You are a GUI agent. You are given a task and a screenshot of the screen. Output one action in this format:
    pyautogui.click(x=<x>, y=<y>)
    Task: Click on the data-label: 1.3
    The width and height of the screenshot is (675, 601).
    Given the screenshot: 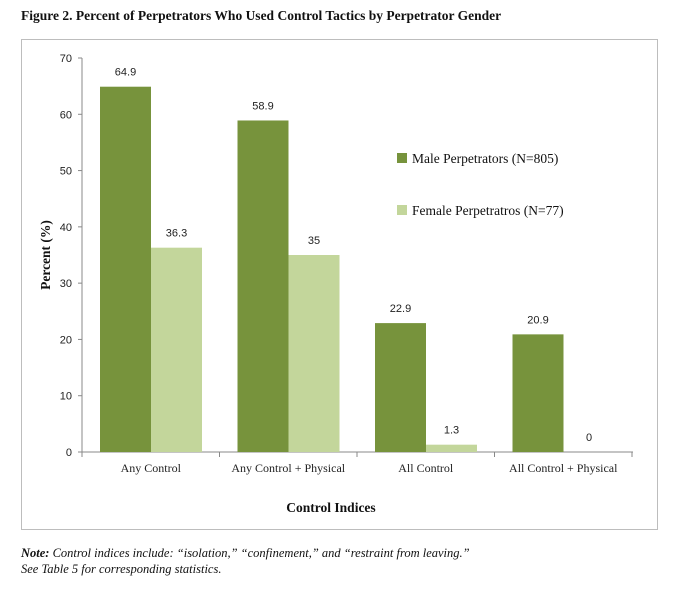 What is the action you would take?
    pyautogui.click(x=451, y=431)
    